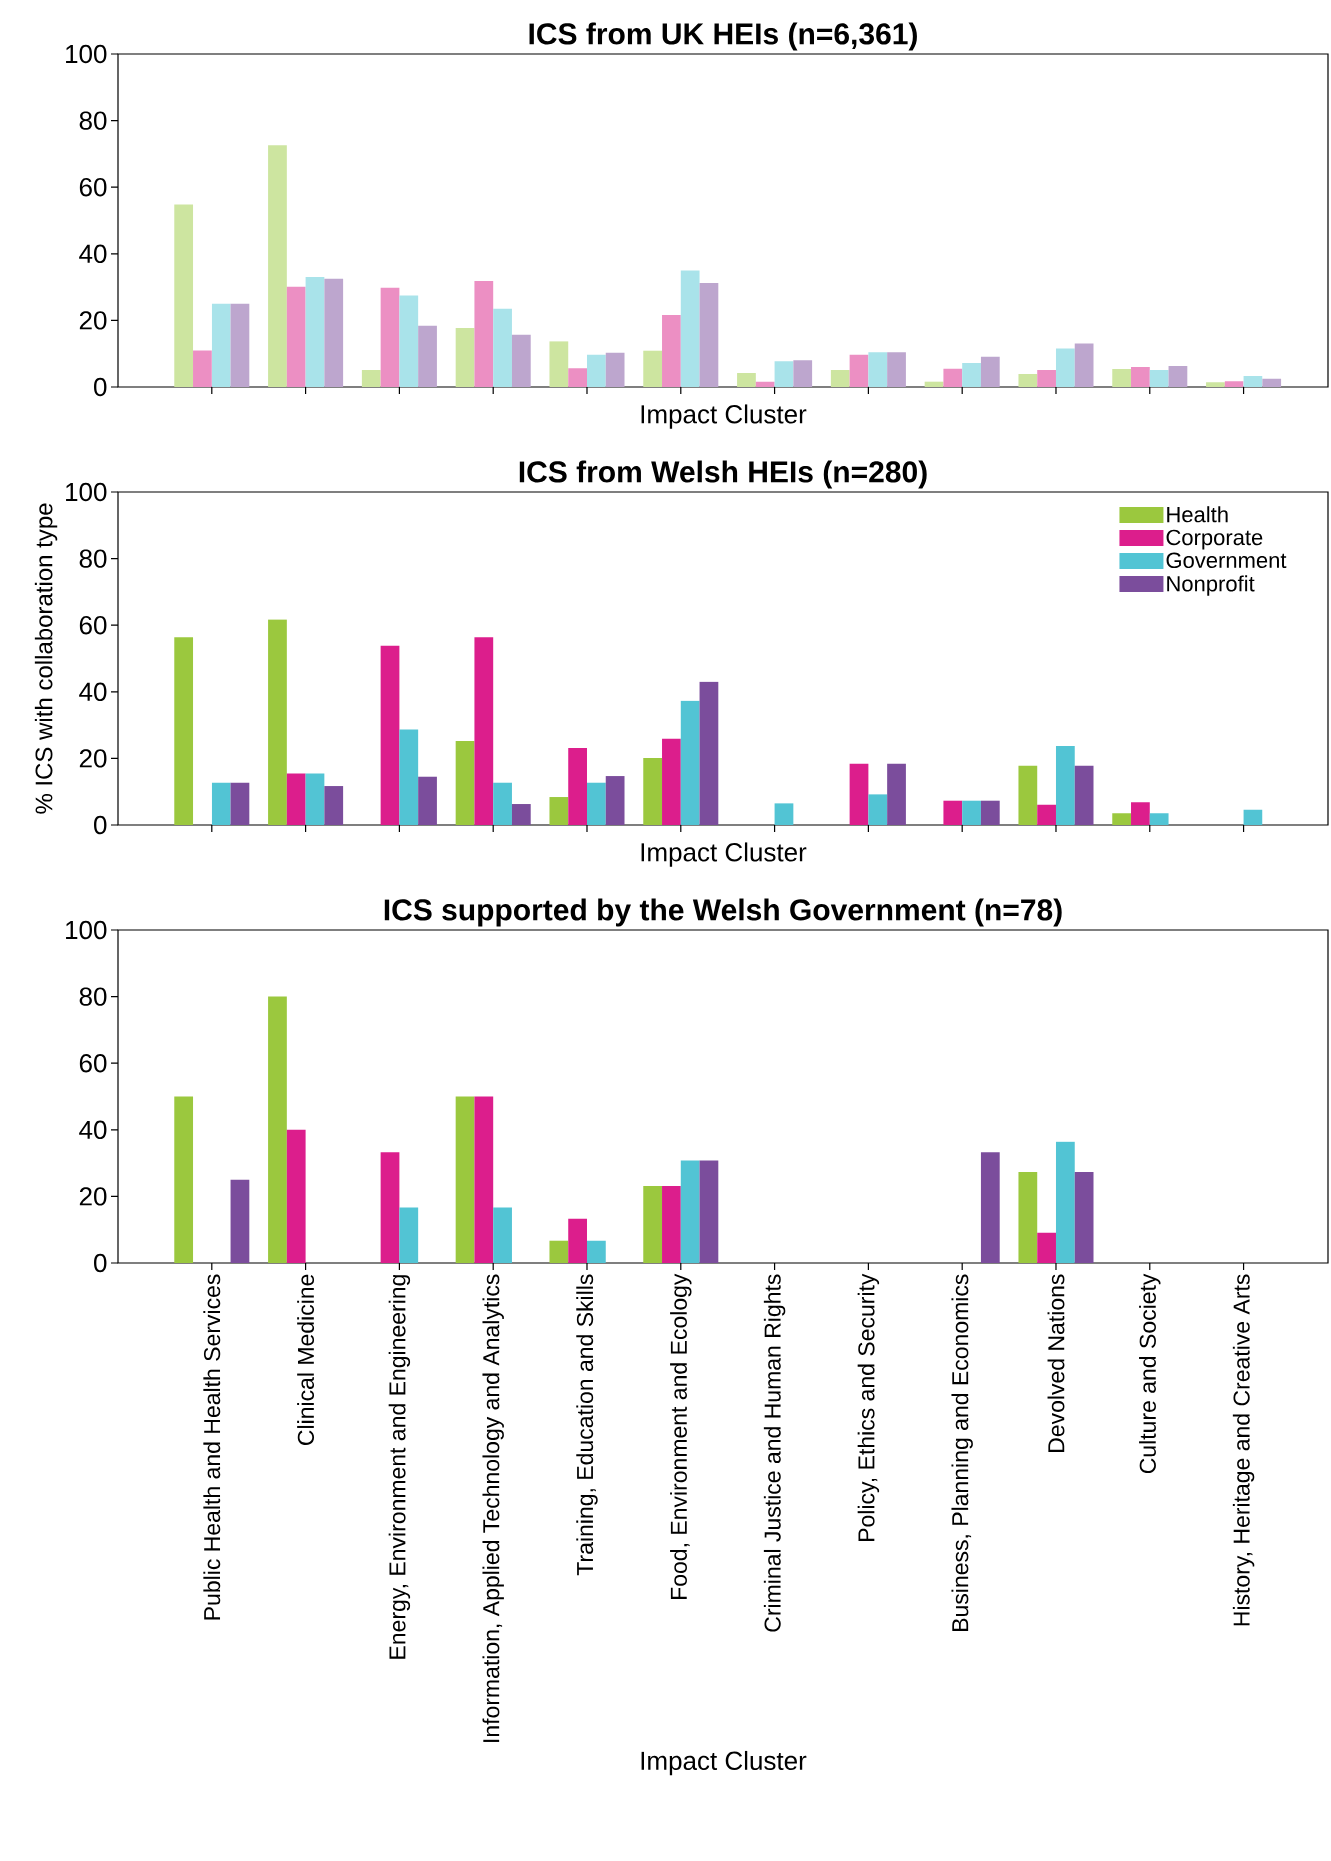 The image size is (1331, 1861). What do you see at coordinates (46, 658) in the screenshot?
I see `y-axis-title: % ICS with collaboration type` at bounding box center [46, 658].